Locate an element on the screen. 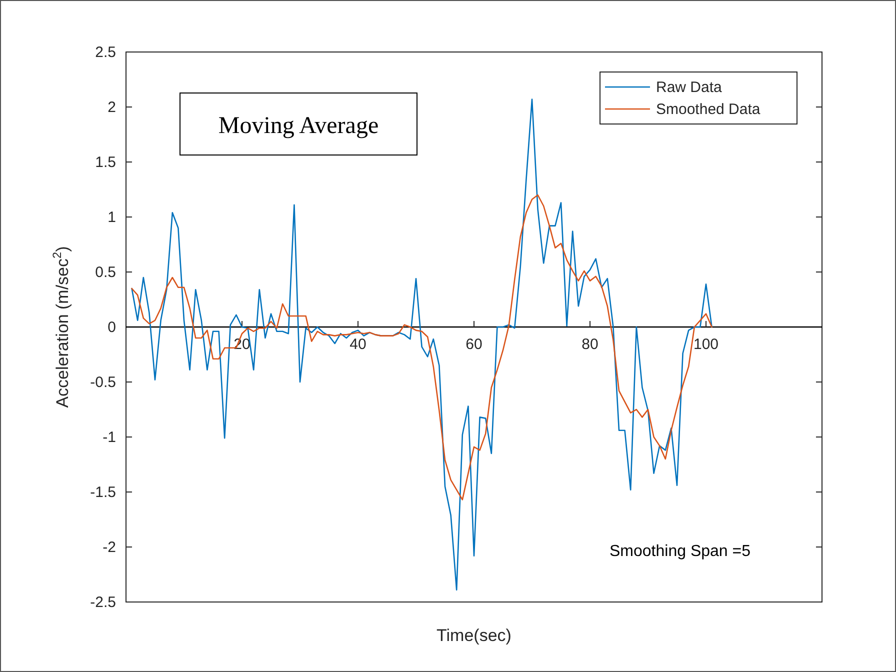 The image size is (896, 672). y-tick-label: 1 is located at coordinates (112, 217).